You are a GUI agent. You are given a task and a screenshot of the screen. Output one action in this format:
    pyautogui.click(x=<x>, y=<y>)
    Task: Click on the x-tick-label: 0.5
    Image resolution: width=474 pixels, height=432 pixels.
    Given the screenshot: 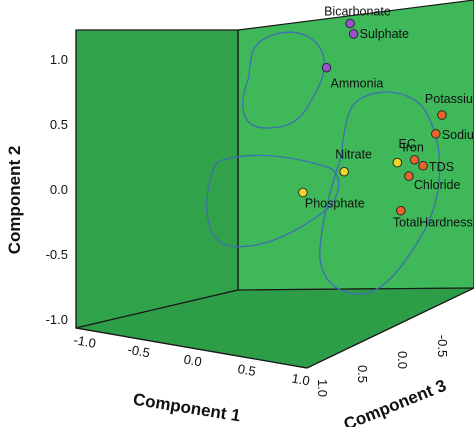 What is the action you would take?
    pyautogui.click(x=247, y=370)
    